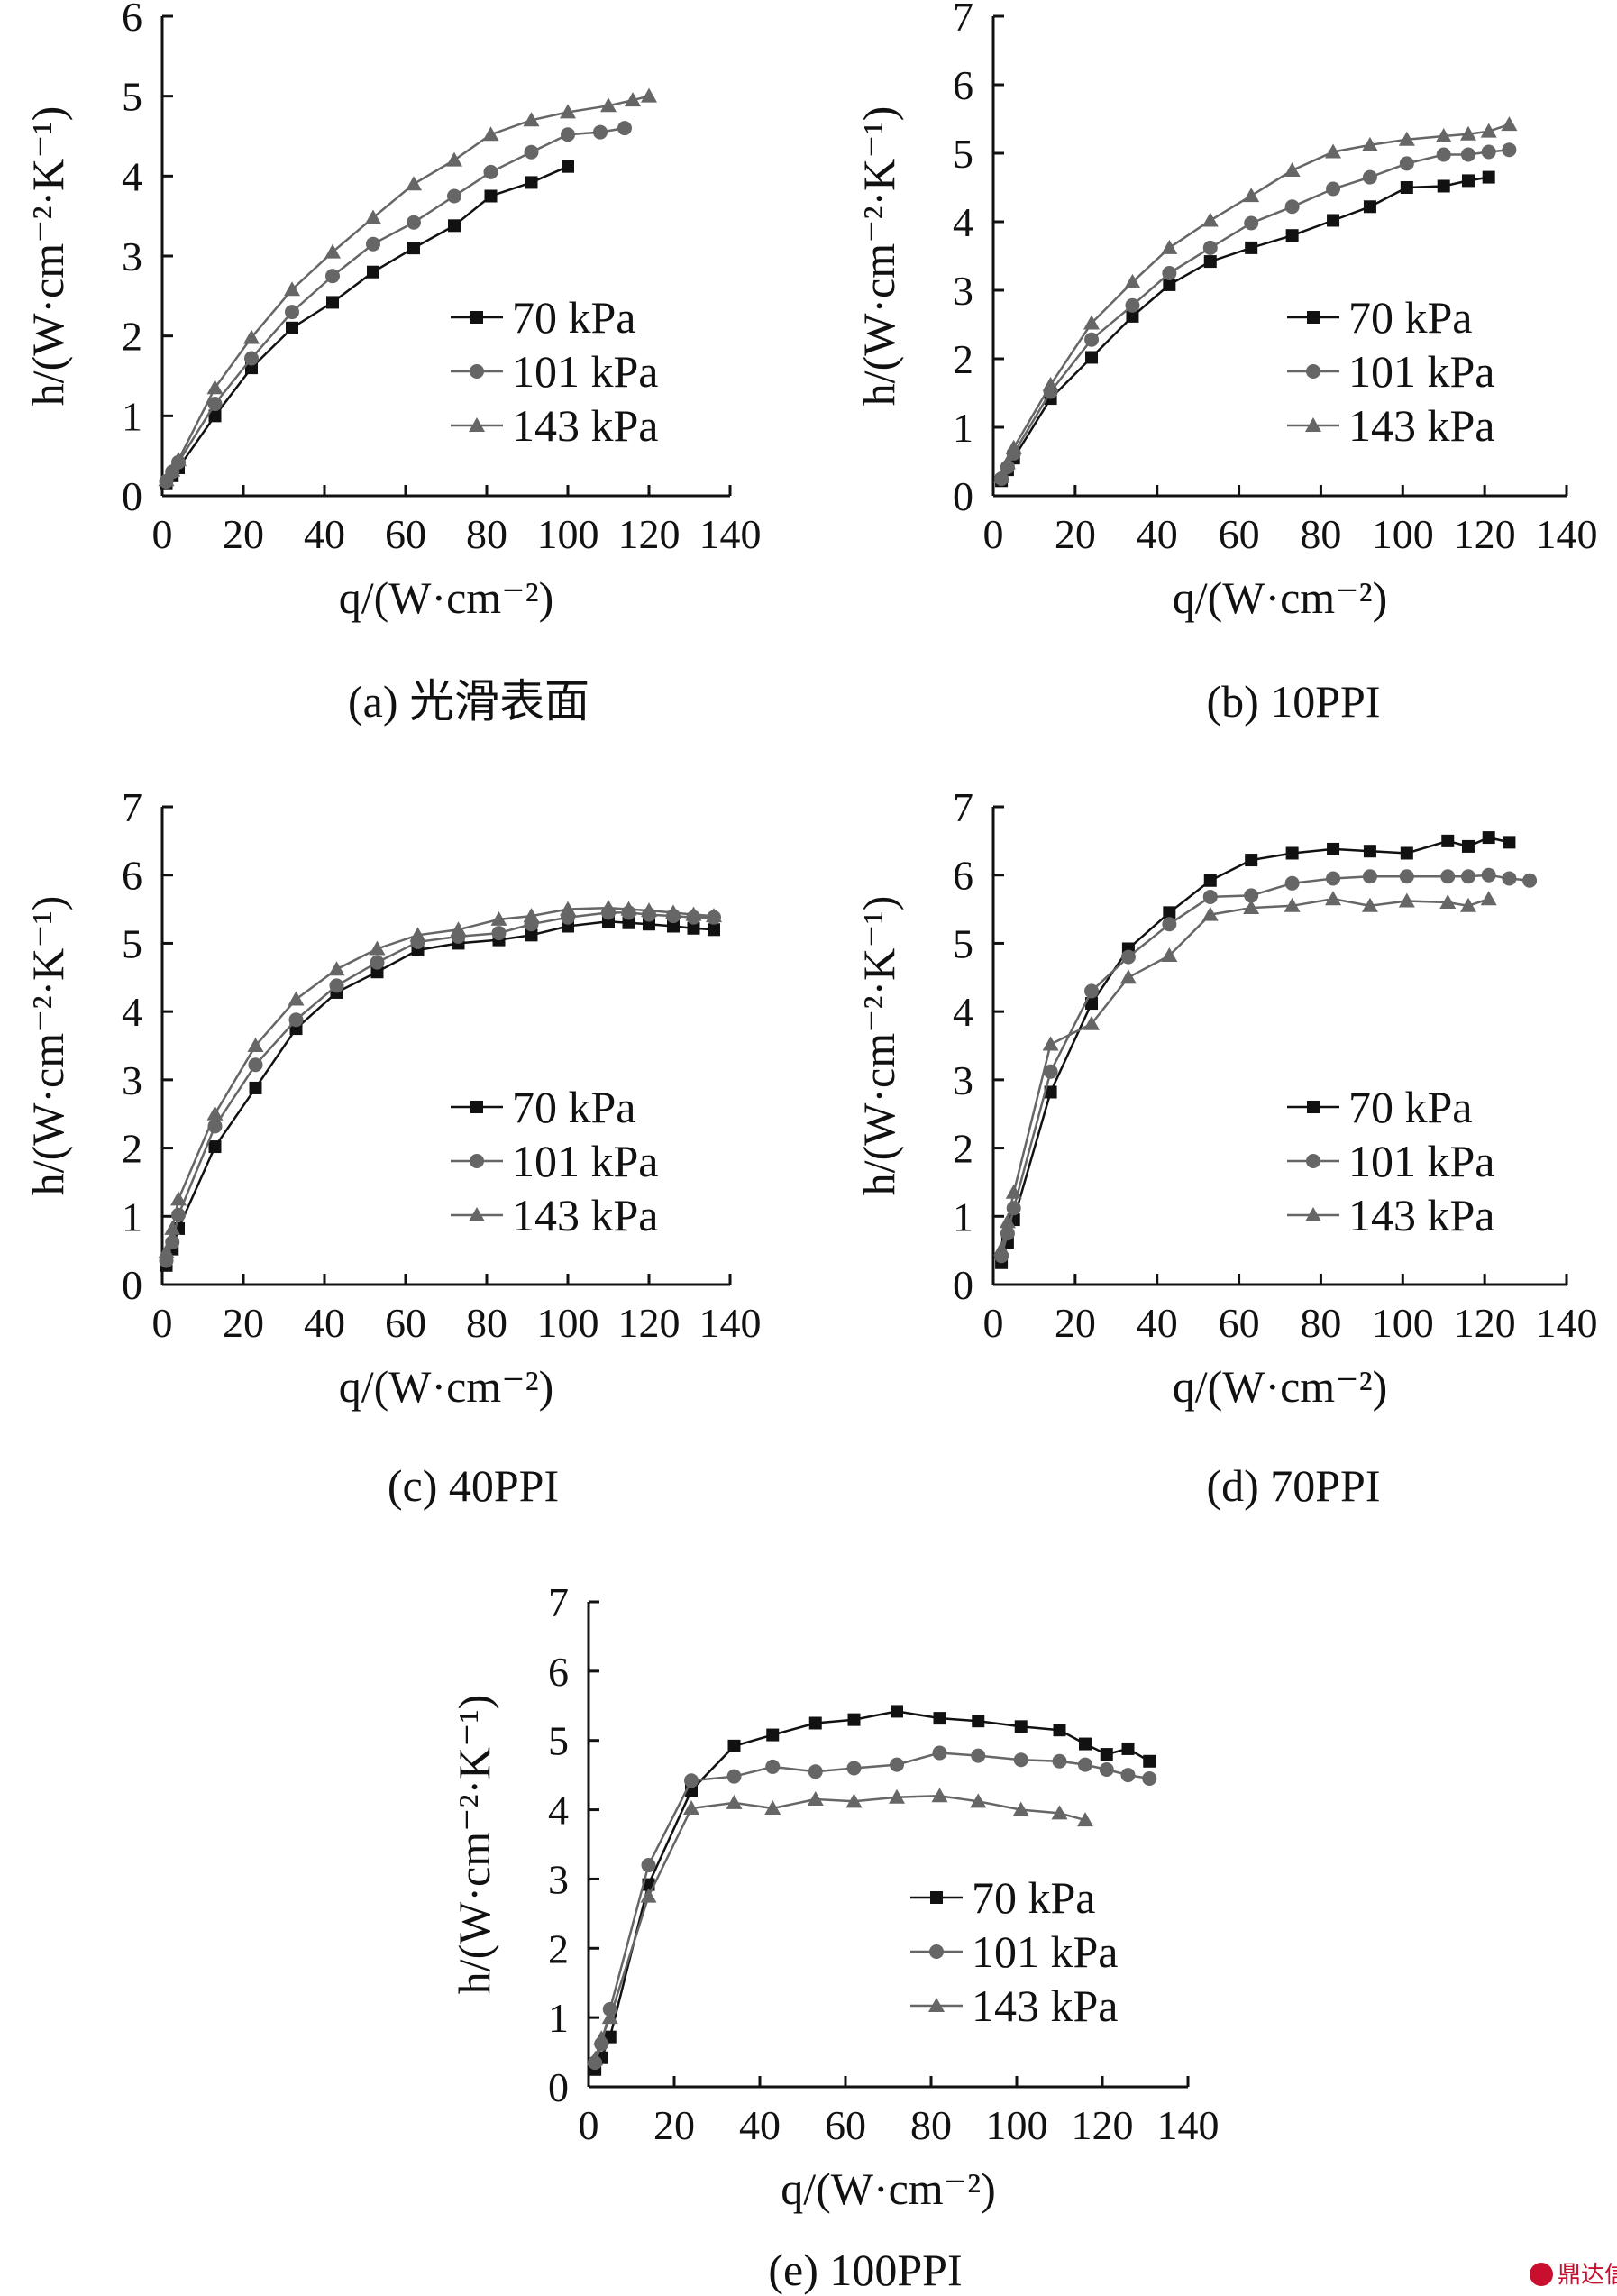 Image resolution: width=1617 pixels, height=2296 pixels. What do you see at coordinates (963, 20) in the screenshot?
I see `y-tick-label: 7` at bounding box center [963, 20].